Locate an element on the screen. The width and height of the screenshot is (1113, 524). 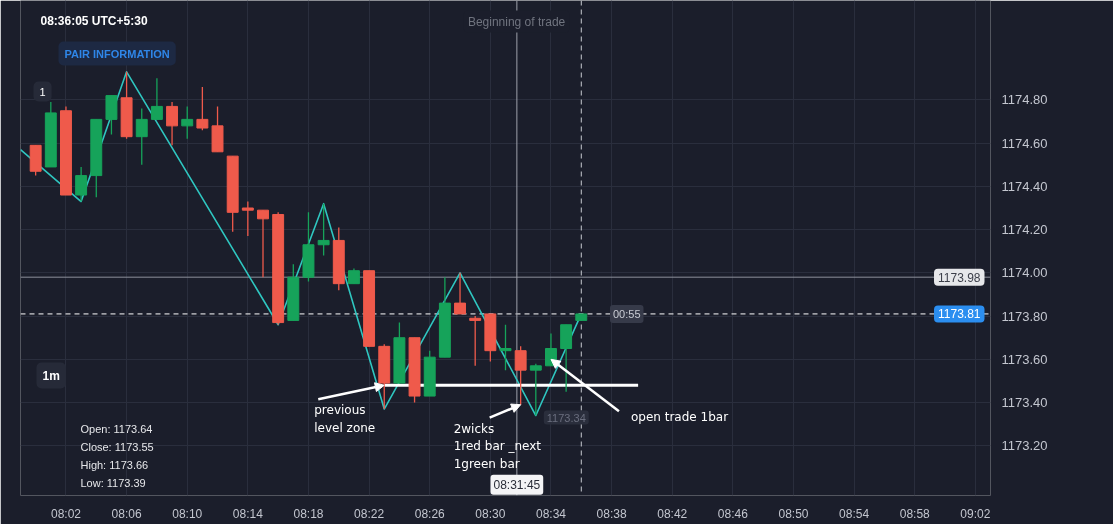
annotation: Open: 1173.64 is located at coordinates (116, 428).